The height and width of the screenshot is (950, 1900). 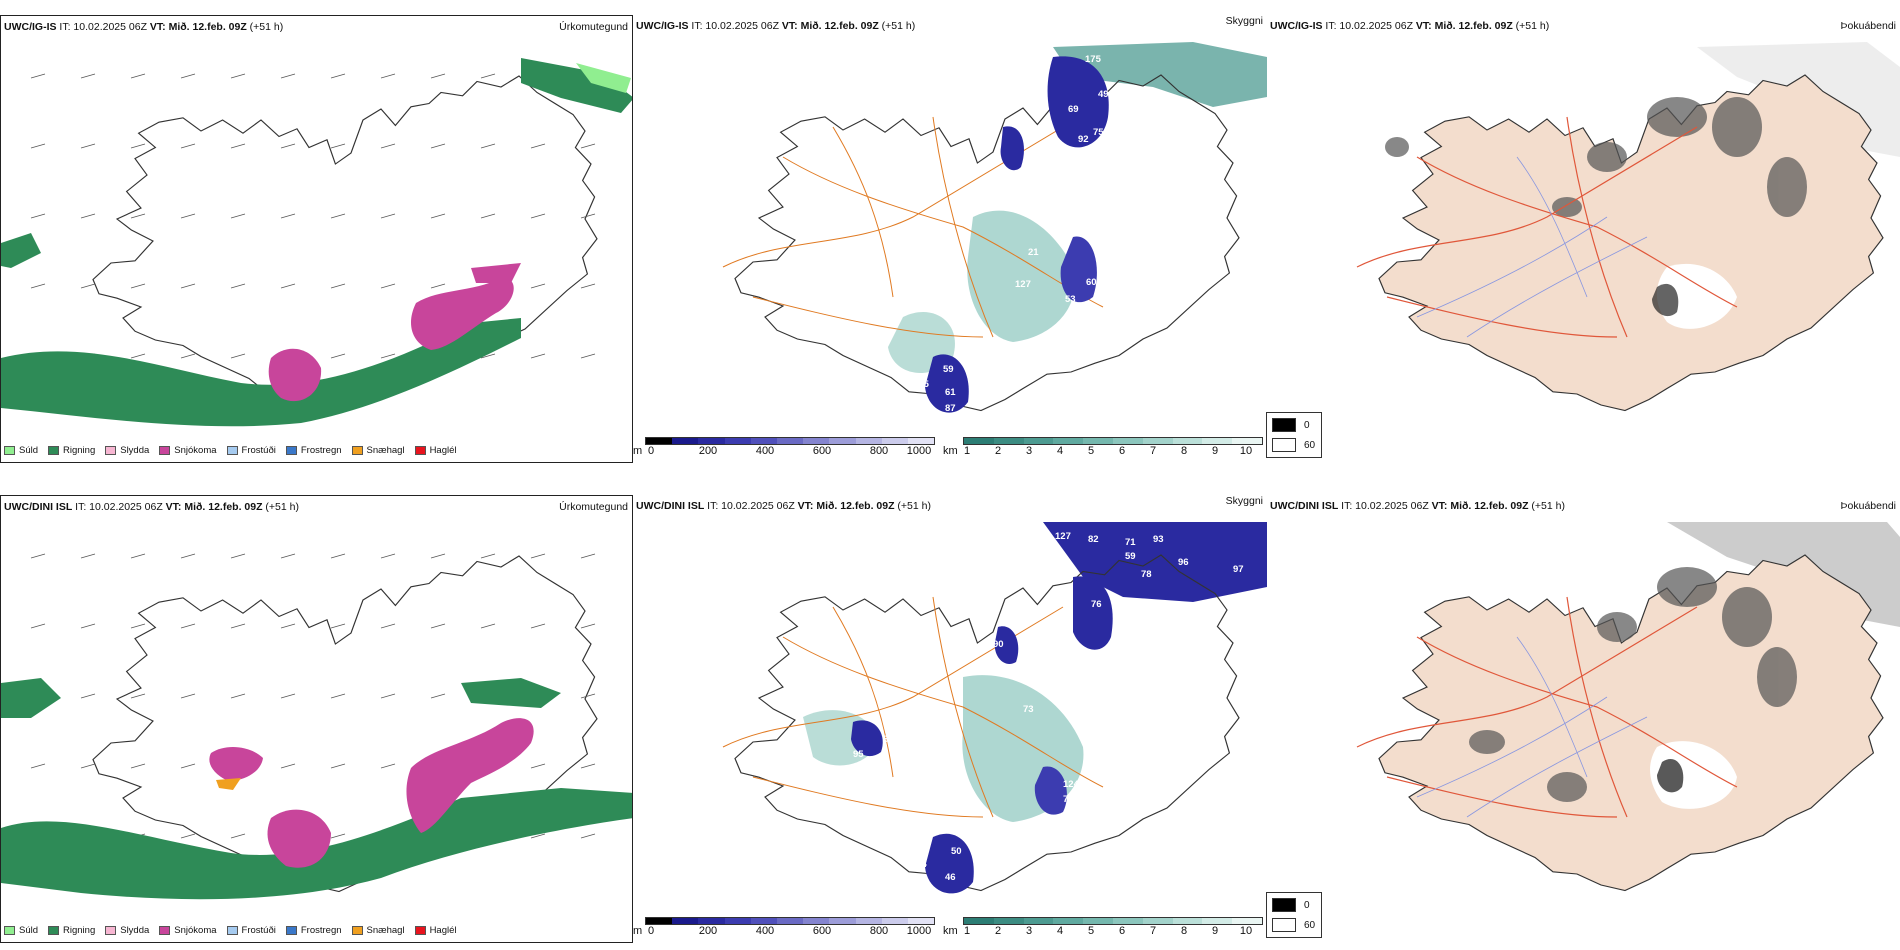 I want to click on cloud-label: 61, so click(x=950, y=392).